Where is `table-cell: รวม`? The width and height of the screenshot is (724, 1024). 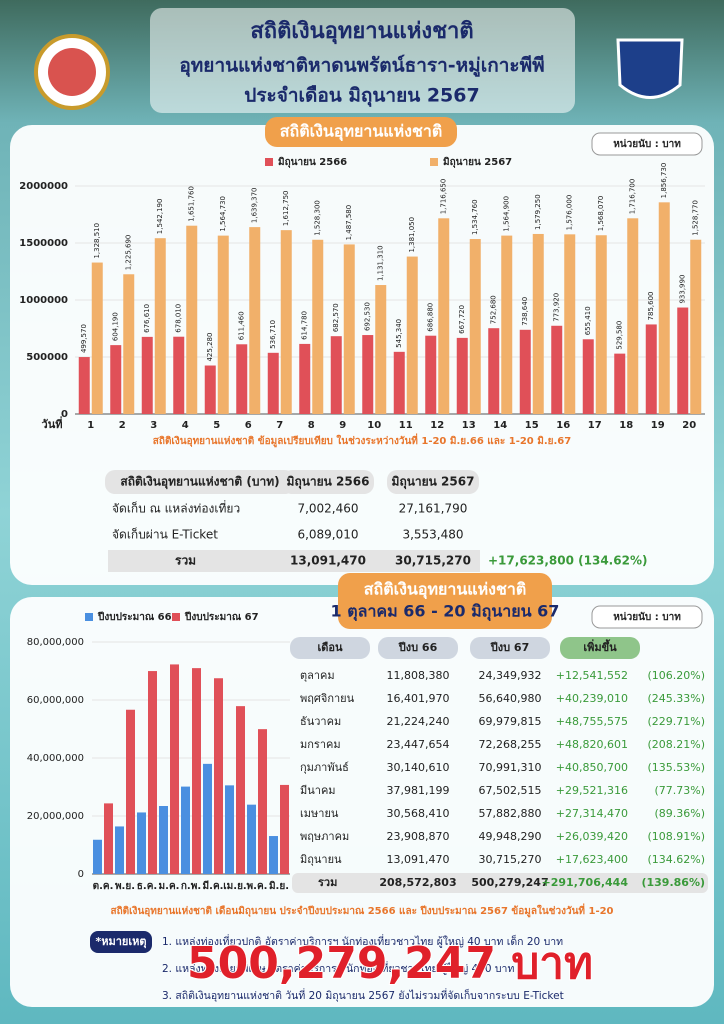
table-cell: รวม is located at coordinates (185, 561).